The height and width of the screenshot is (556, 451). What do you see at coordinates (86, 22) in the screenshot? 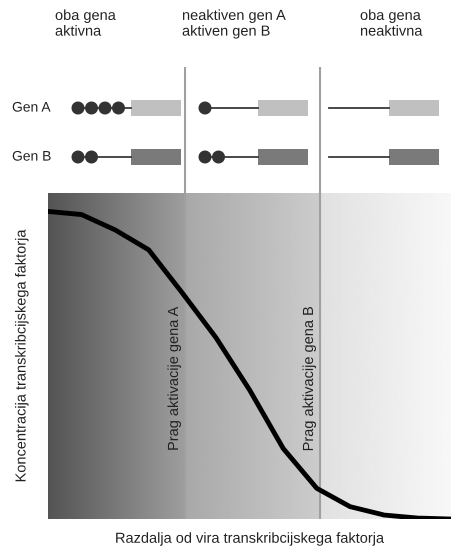
I see `text: oba gena aktivna` at bounding box center [86, 22].